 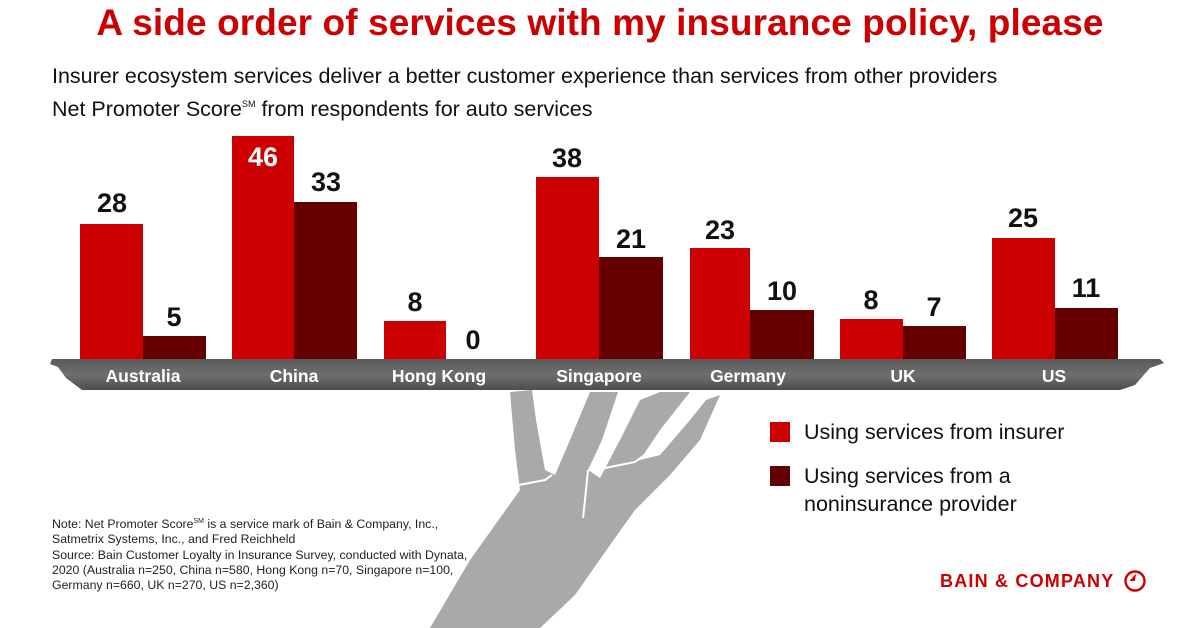 What do you see at coordinates (111, 291) in the screenshot?
I see `bar-australia-insurer` at bounding box center [111, 291].